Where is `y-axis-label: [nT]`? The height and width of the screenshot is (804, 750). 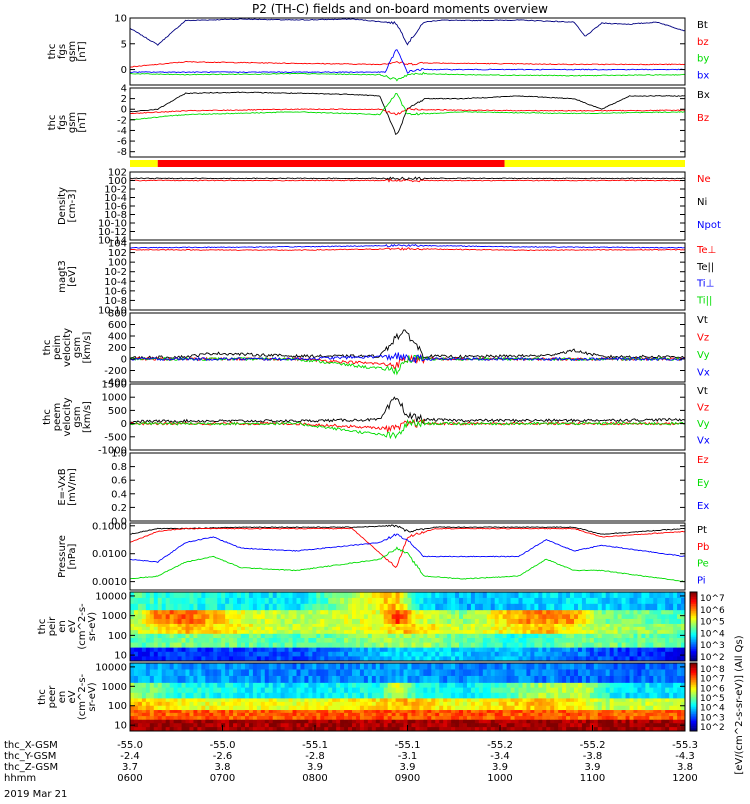 y-axis-label: [nT] is located at coordinates (82, 51).